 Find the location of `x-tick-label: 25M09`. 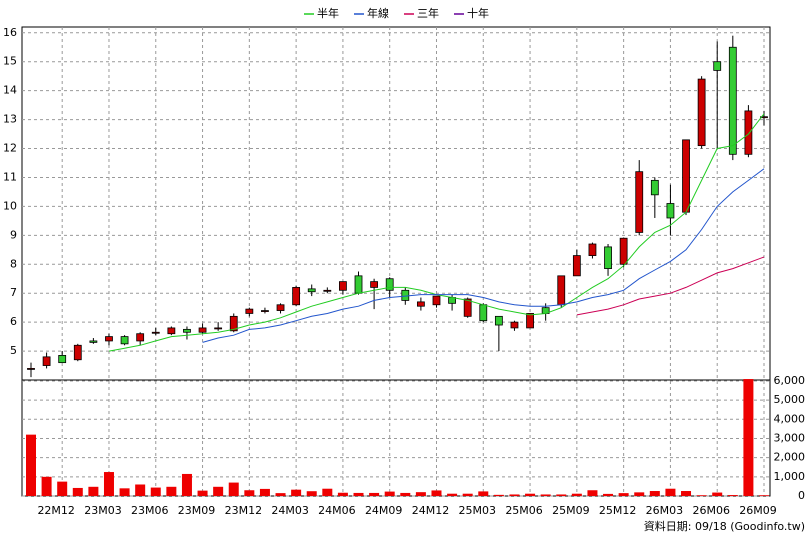

x-tick-label: 25M09 is located at coordinates (571, 510).